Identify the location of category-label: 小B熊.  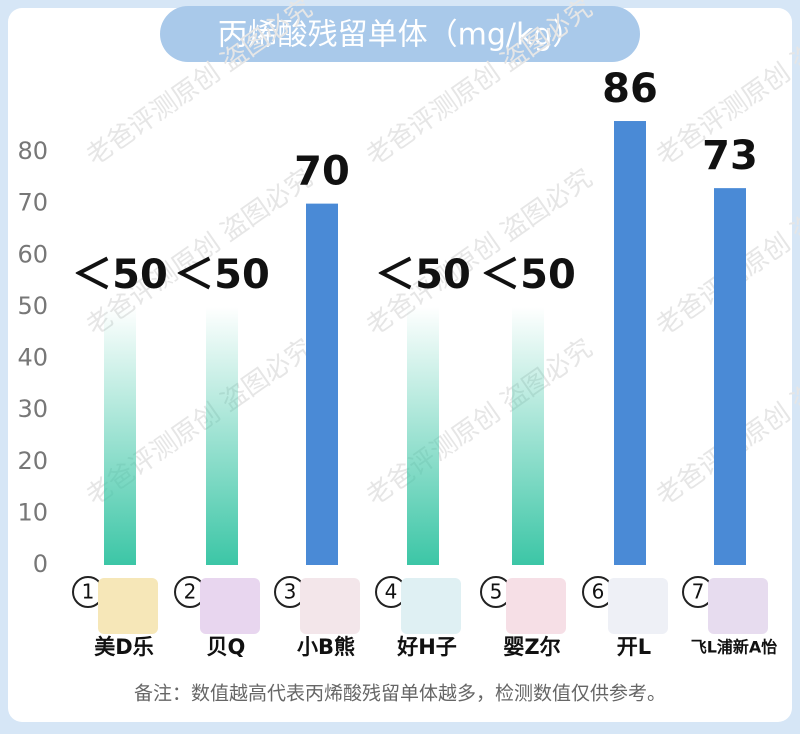
(326, 647).